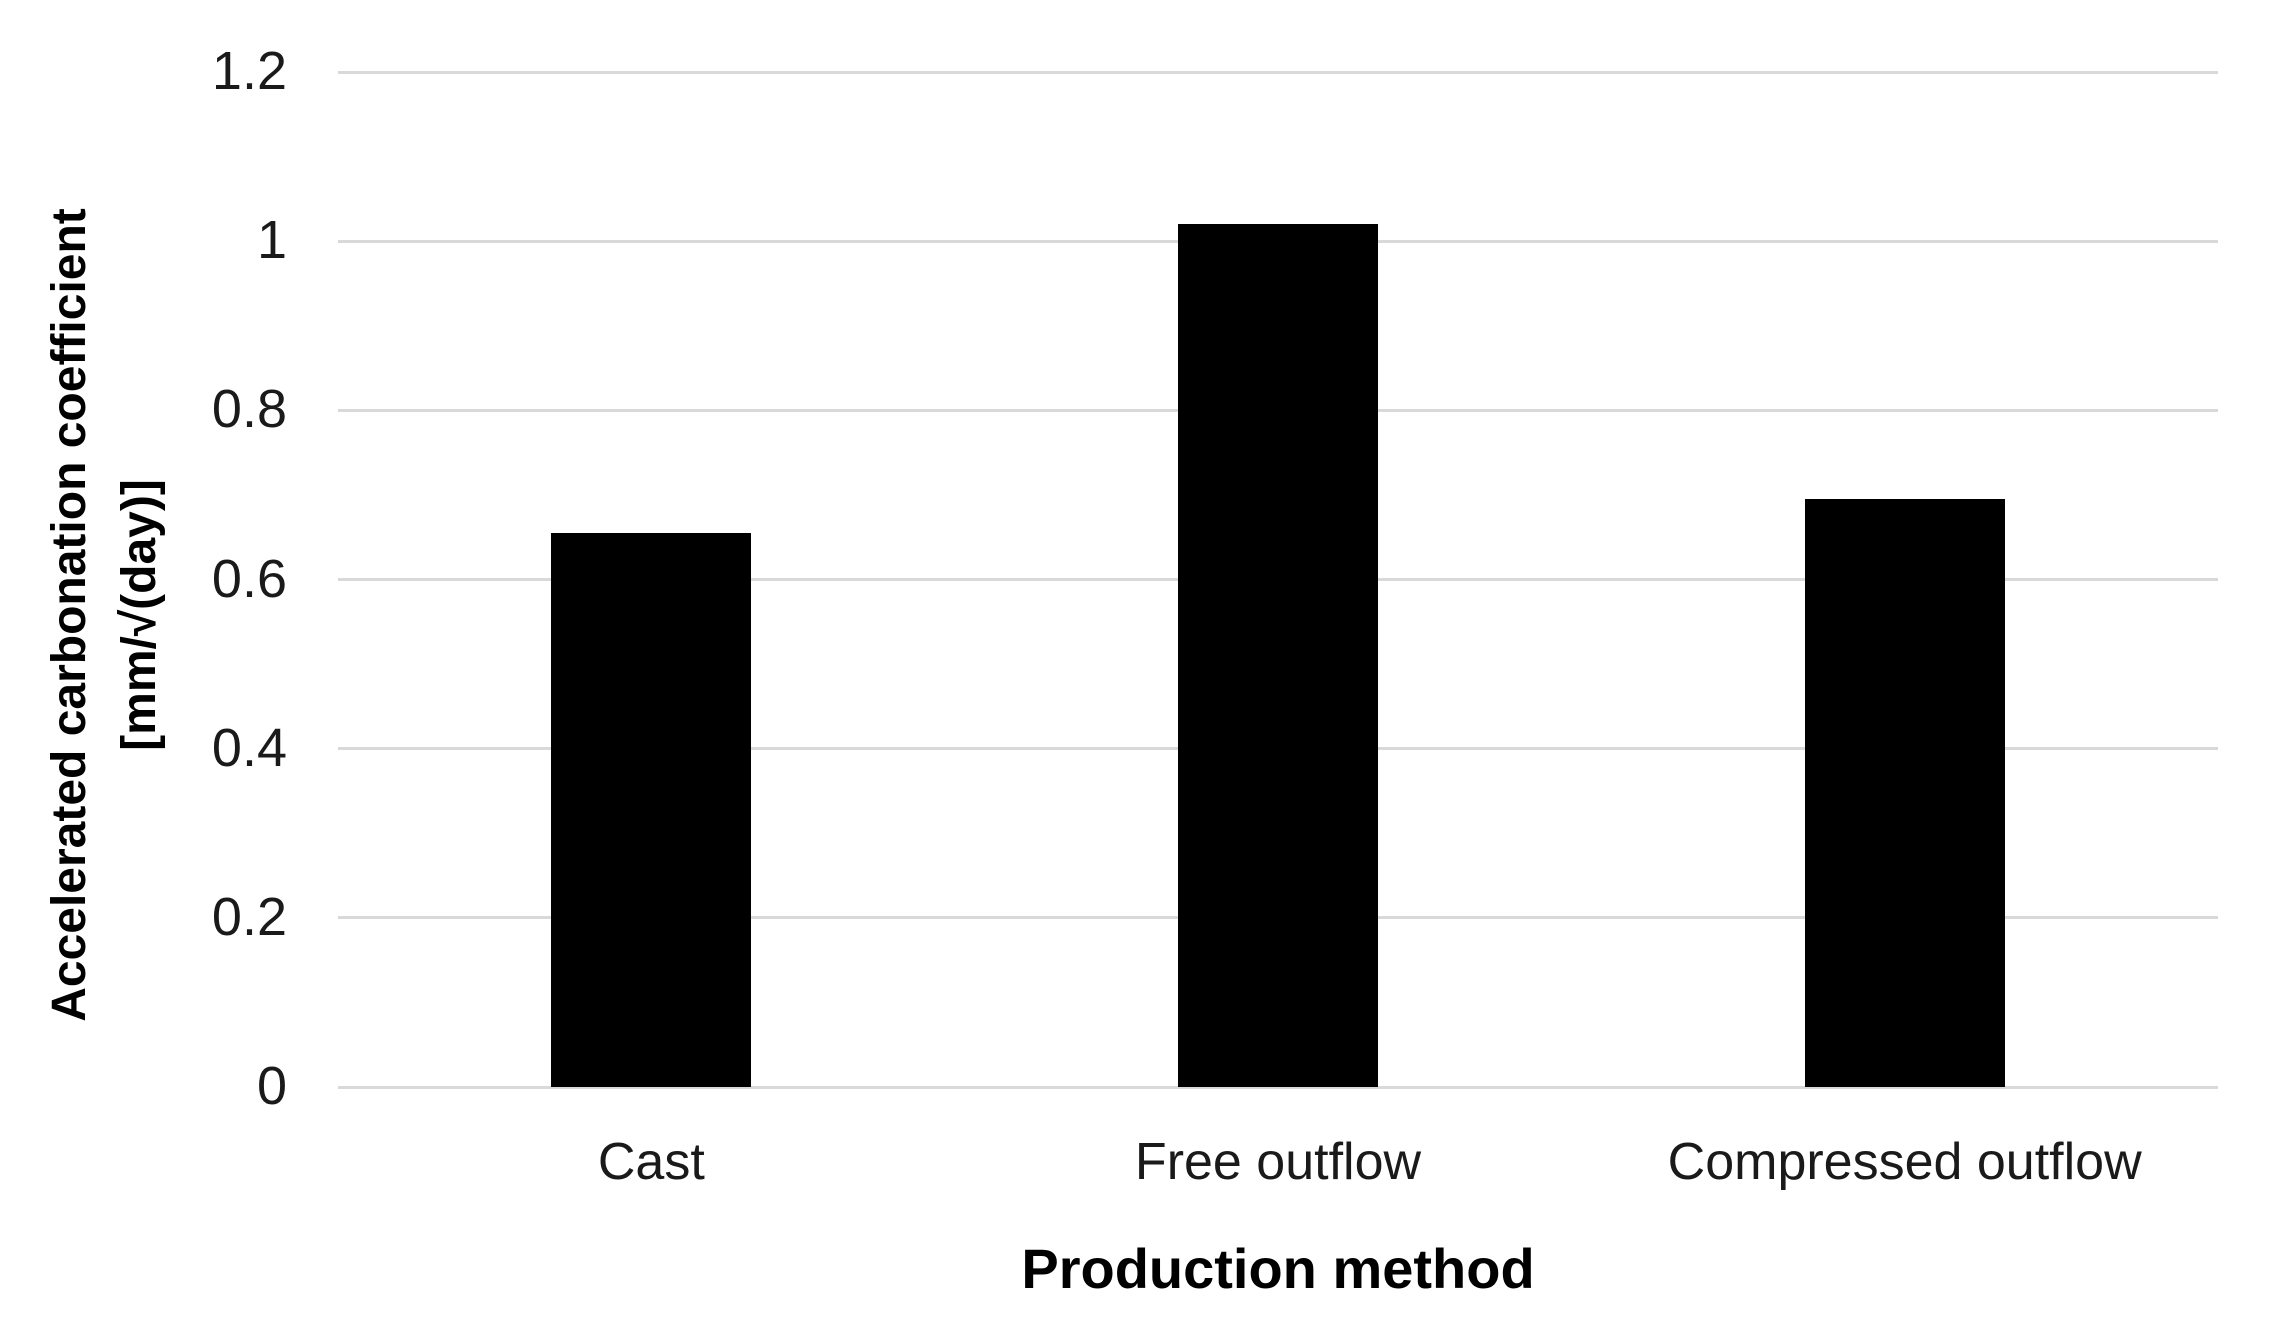  I want to click on y-tick-label-0.6: 0.6, so click(249, 578).